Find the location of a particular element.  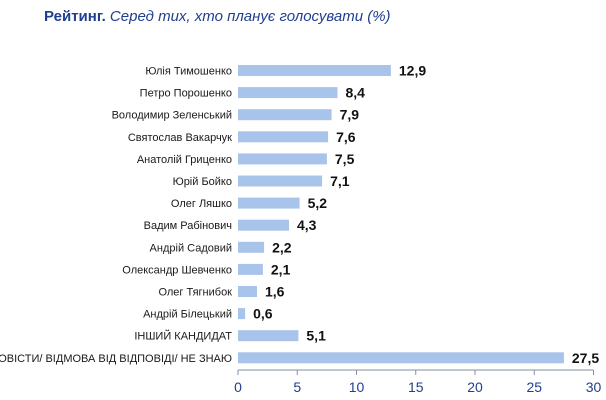

x-tick-label: 0 is located at coordinates (238, 387).